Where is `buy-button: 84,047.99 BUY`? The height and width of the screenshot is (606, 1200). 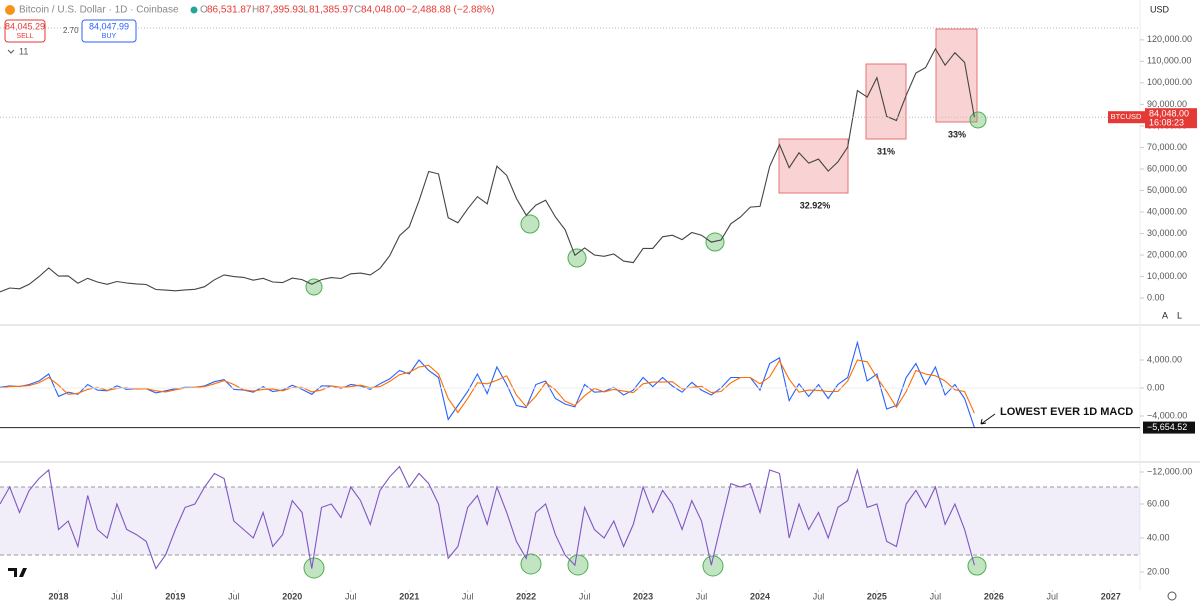
buy-button: 84,047.99 BUY is located at coordinates (109, 31).